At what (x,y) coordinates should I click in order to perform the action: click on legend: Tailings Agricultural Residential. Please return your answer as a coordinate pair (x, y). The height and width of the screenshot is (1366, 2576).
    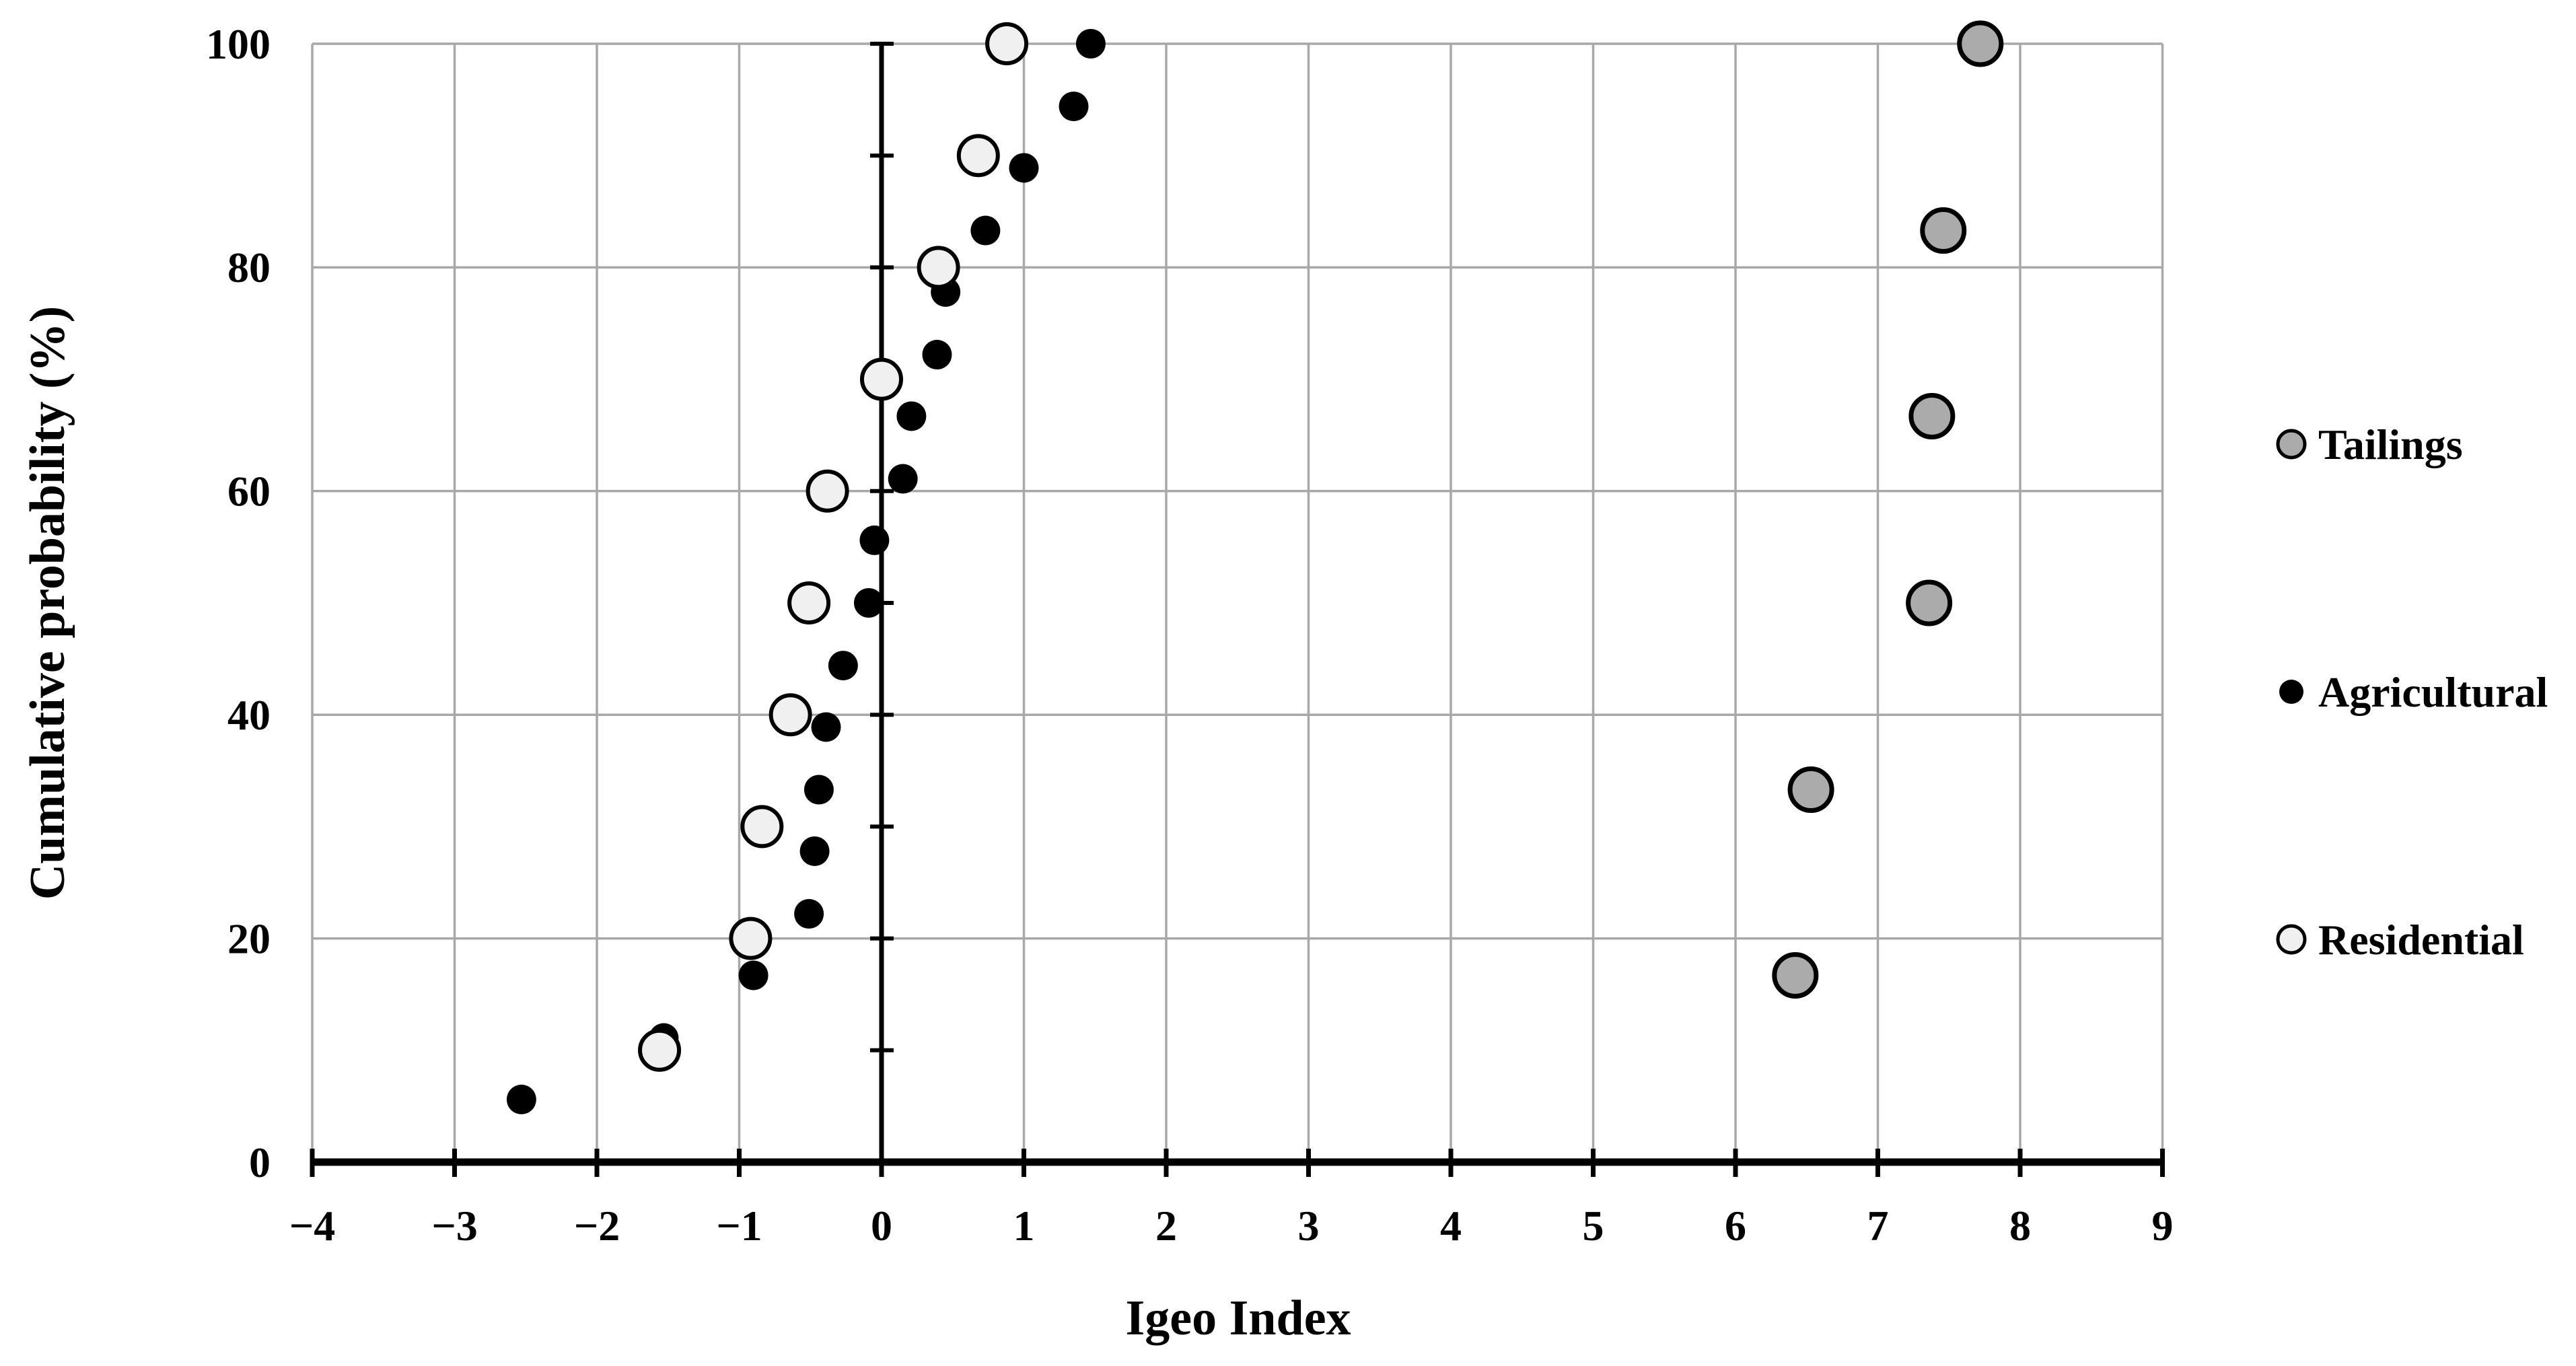
    Looking at the image, I should click on (2412, 692).